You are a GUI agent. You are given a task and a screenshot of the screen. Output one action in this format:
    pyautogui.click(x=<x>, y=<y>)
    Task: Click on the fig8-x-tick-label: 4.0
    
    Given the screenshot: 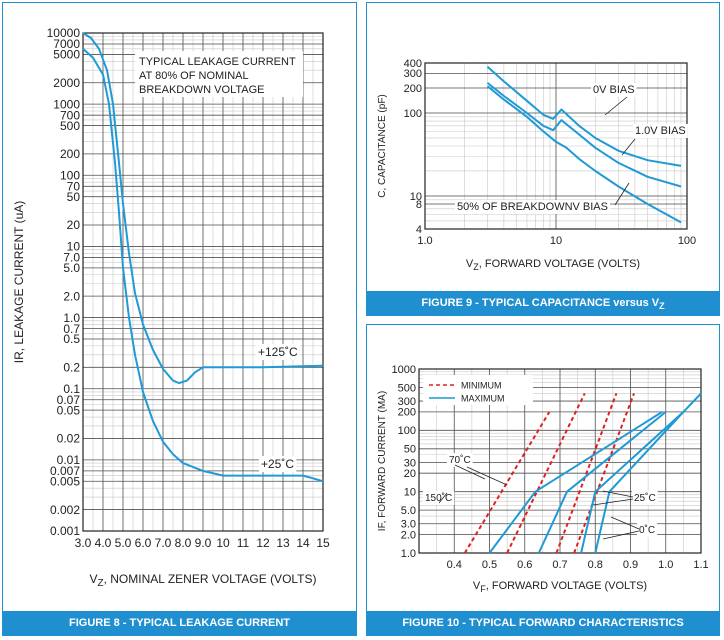 What is the action you would take?
    pyautogui.click(x=103, y=543)
    